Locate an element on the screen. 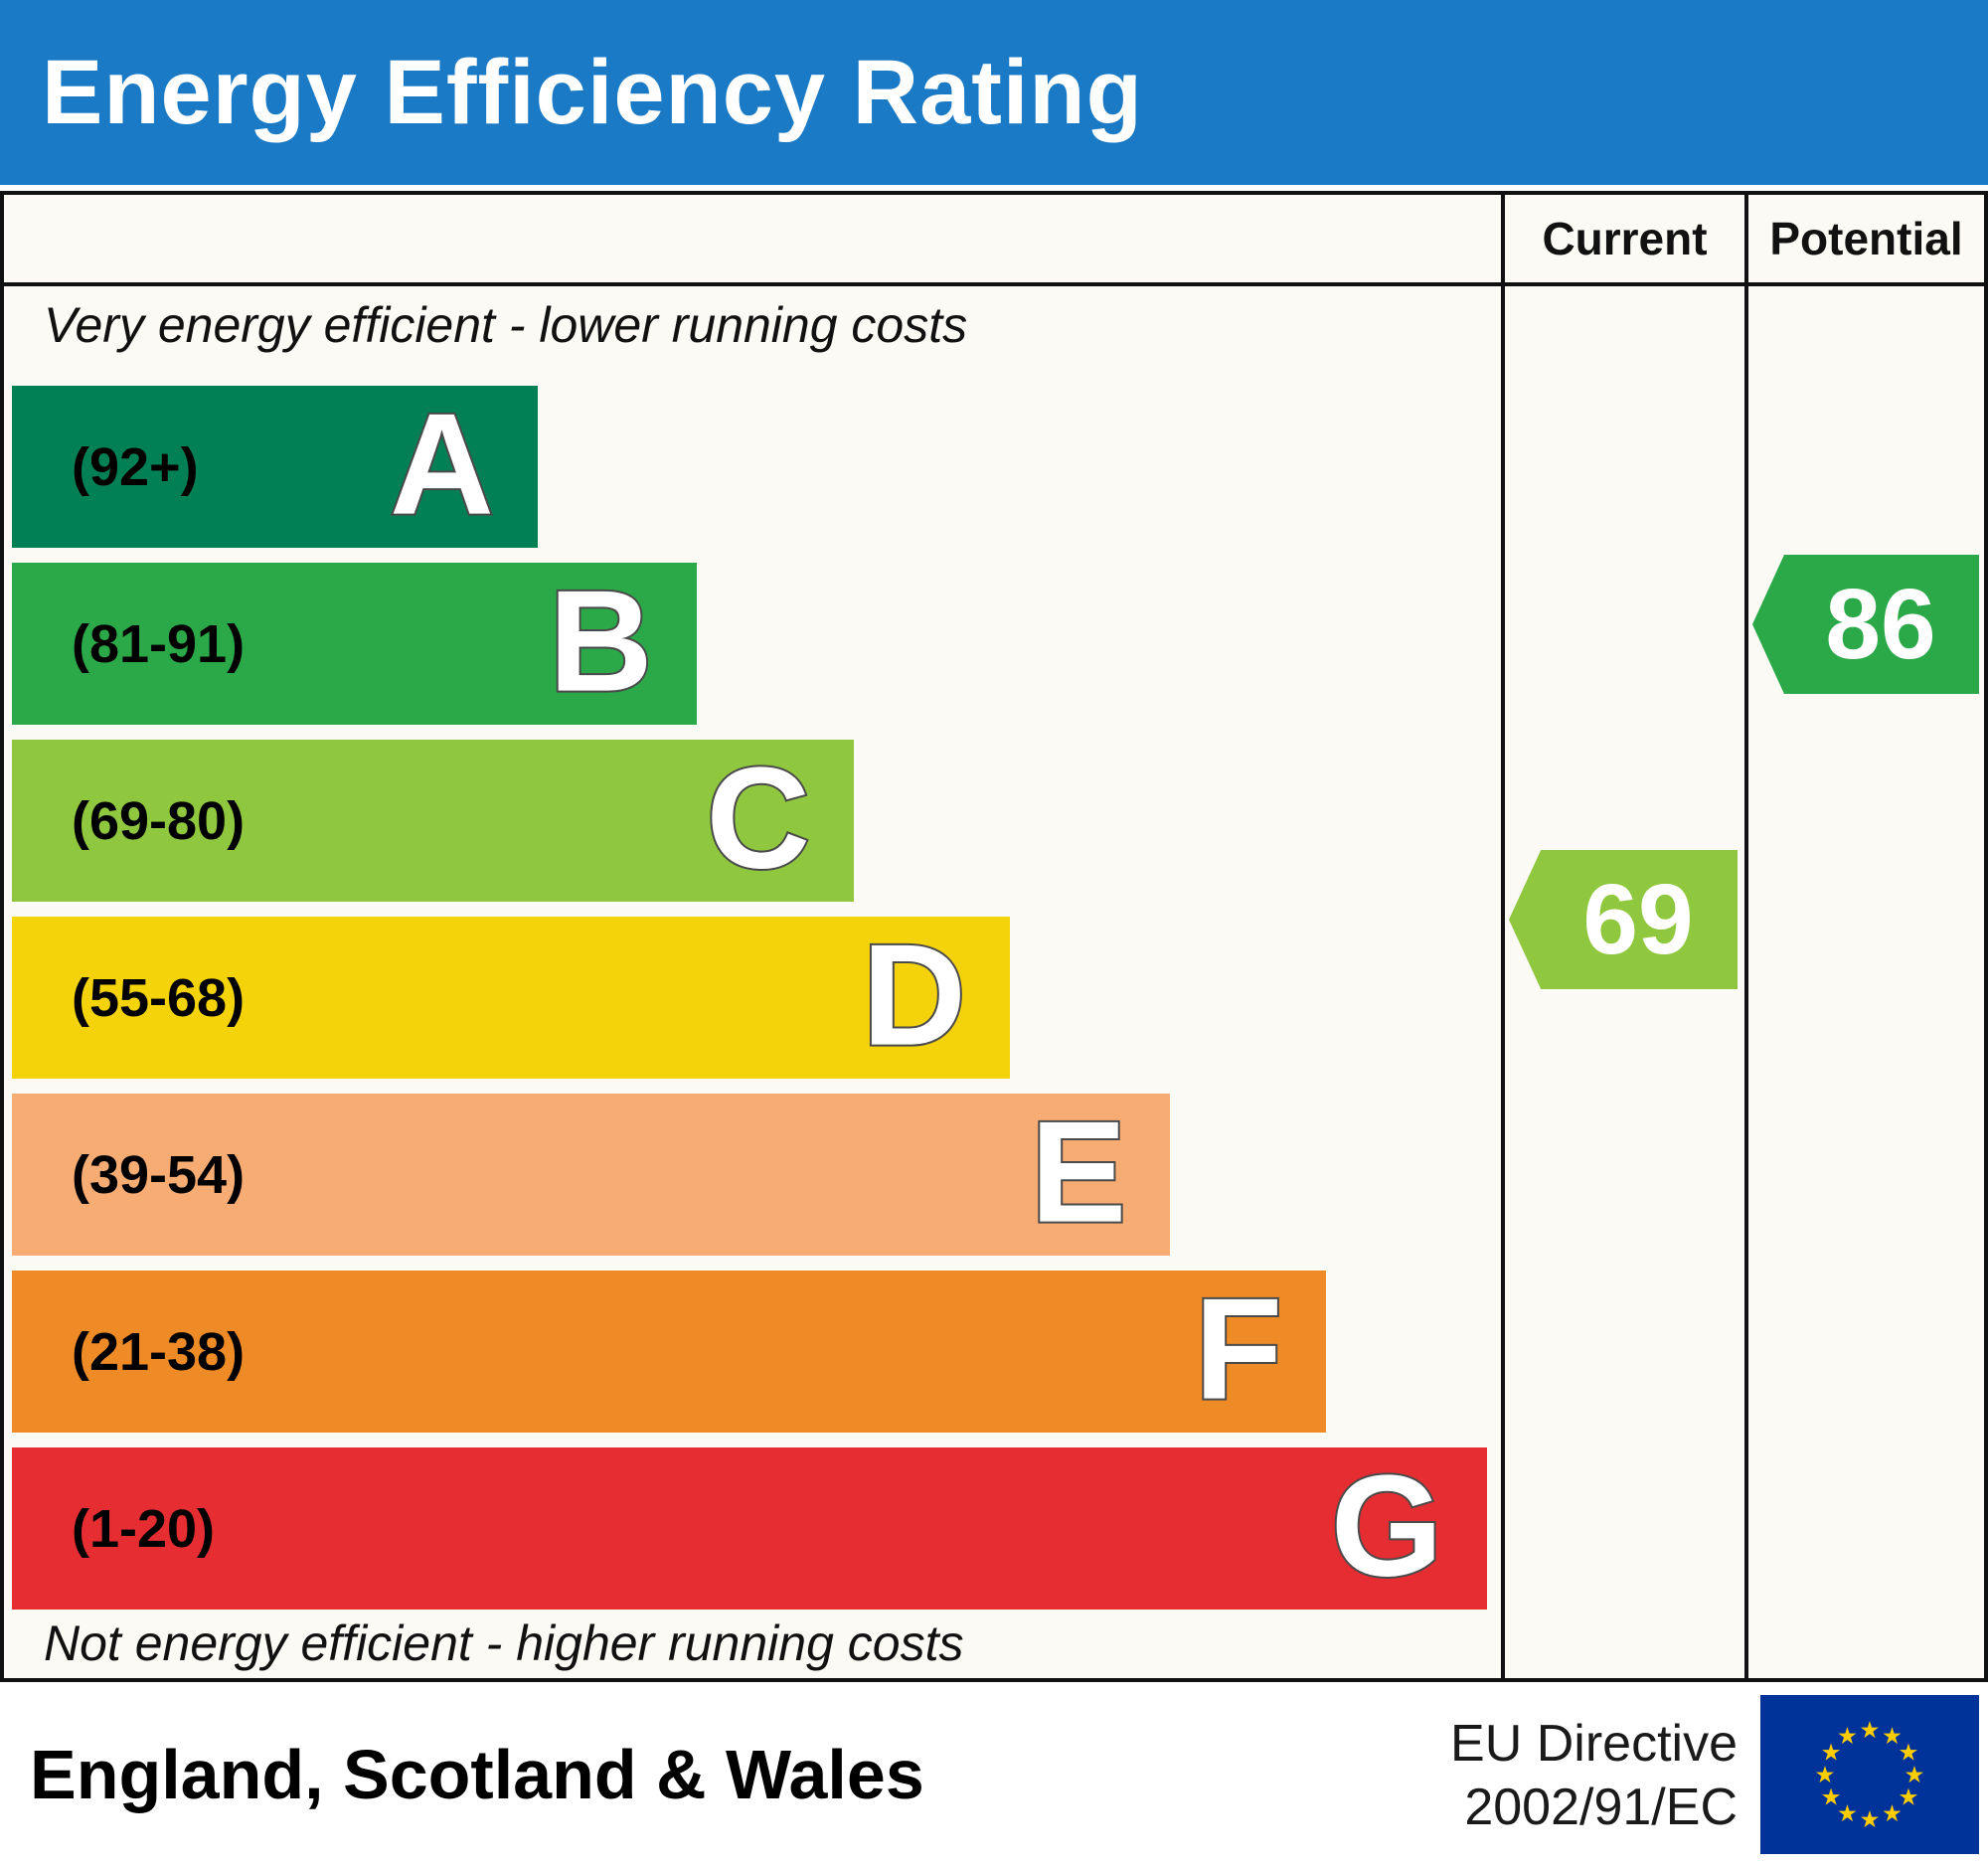 Image resolution: width=1988 pixels, height=1867 pixels. band-letter: F is located at coordinates (1239, 1349).